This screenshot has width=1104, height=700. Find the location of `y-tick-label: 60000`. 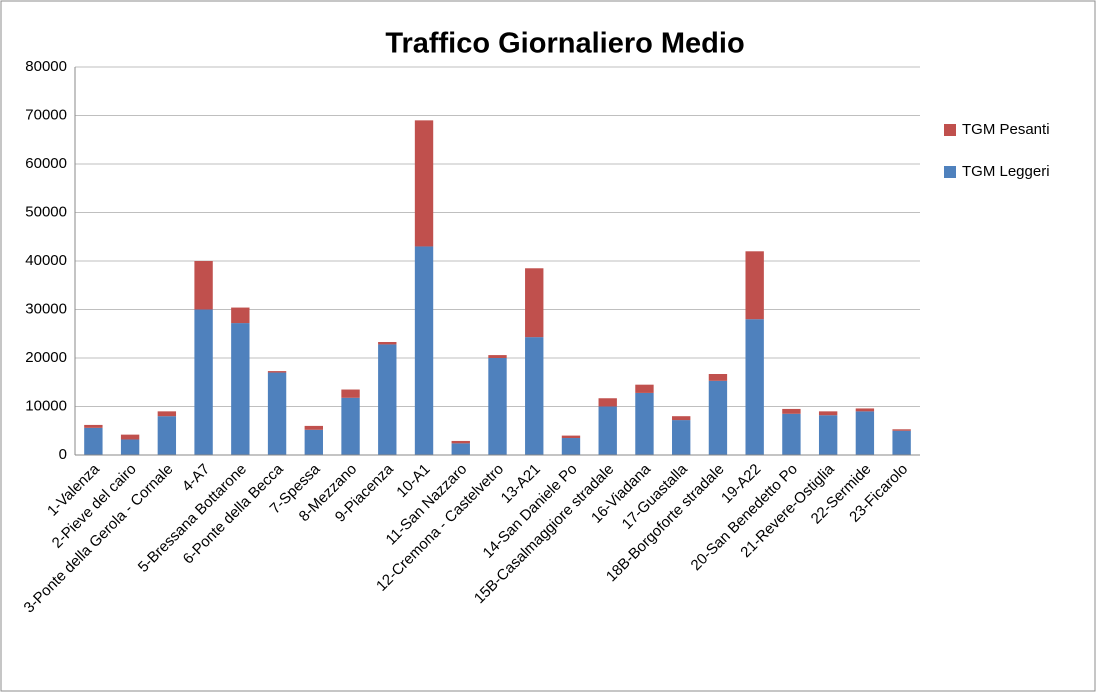

y-tick-label: 60000 is located at coordinates (46, 163).